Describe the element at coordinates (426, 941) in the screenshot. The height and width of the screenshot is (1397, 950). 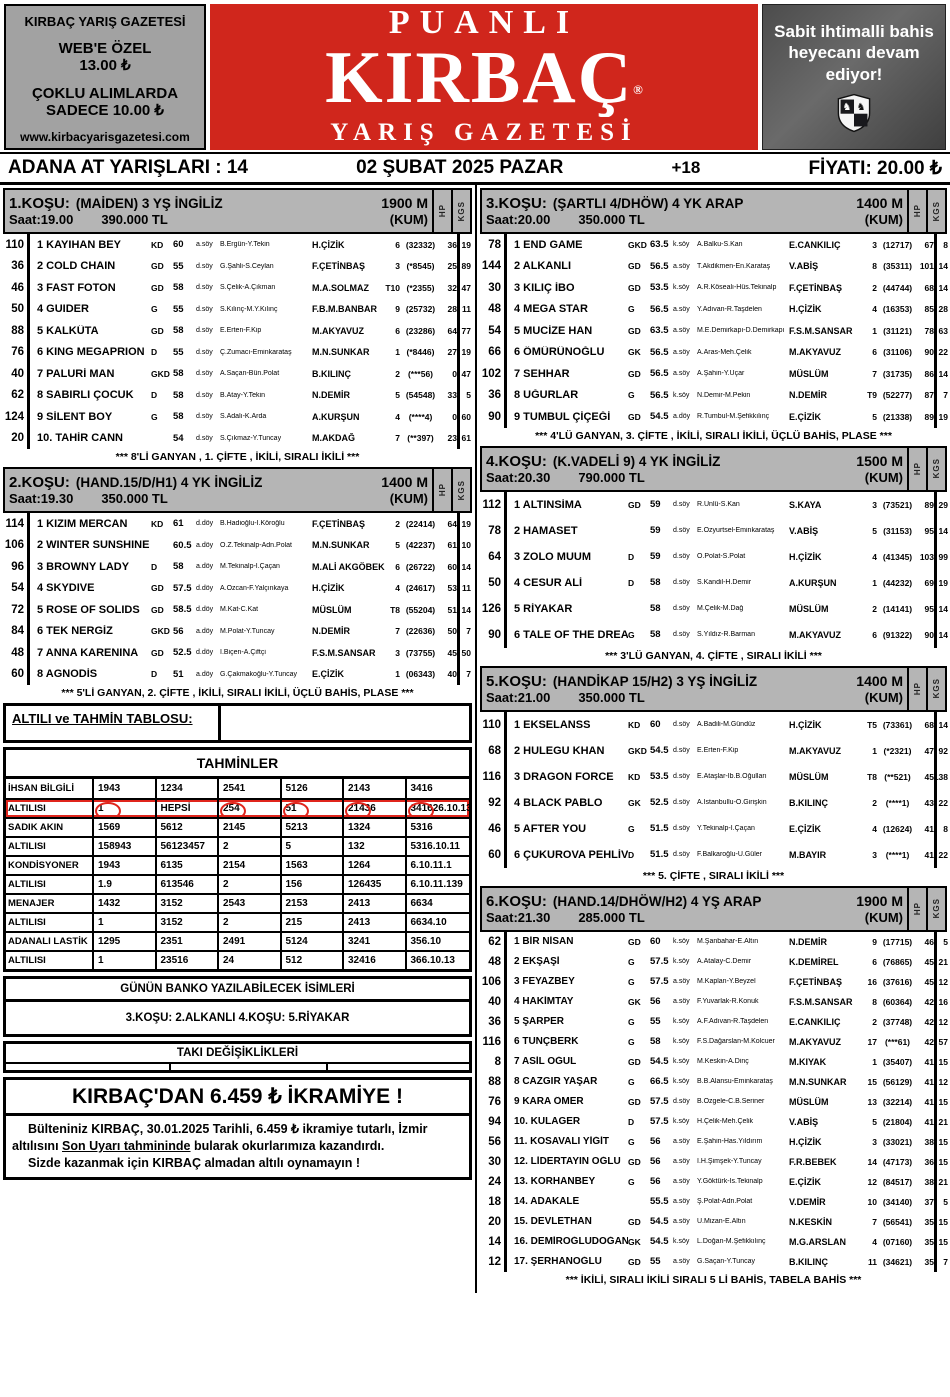
I see `tip-cell-race6: 356.10` at that location.